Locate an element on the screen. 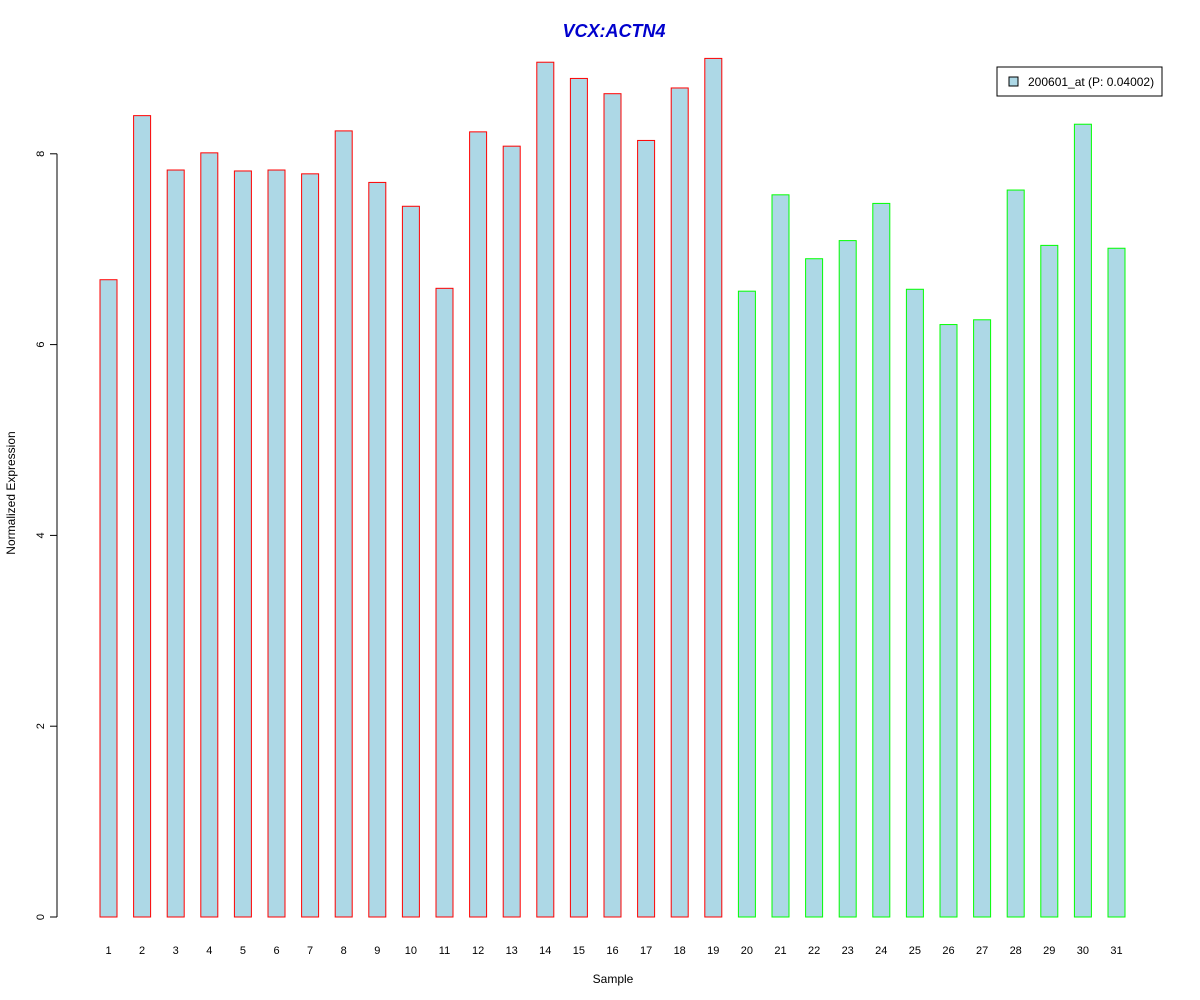  y-tick-label: 2 is located at coordinates (41, 726).